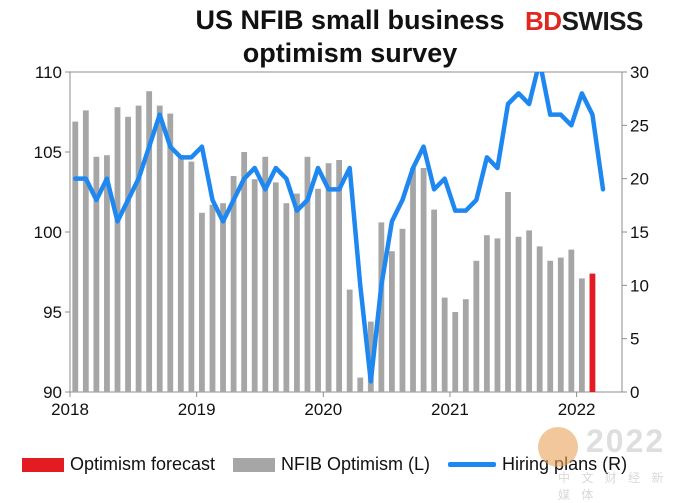  I want to click on legend-swatch-hiring, so click(472, 464).